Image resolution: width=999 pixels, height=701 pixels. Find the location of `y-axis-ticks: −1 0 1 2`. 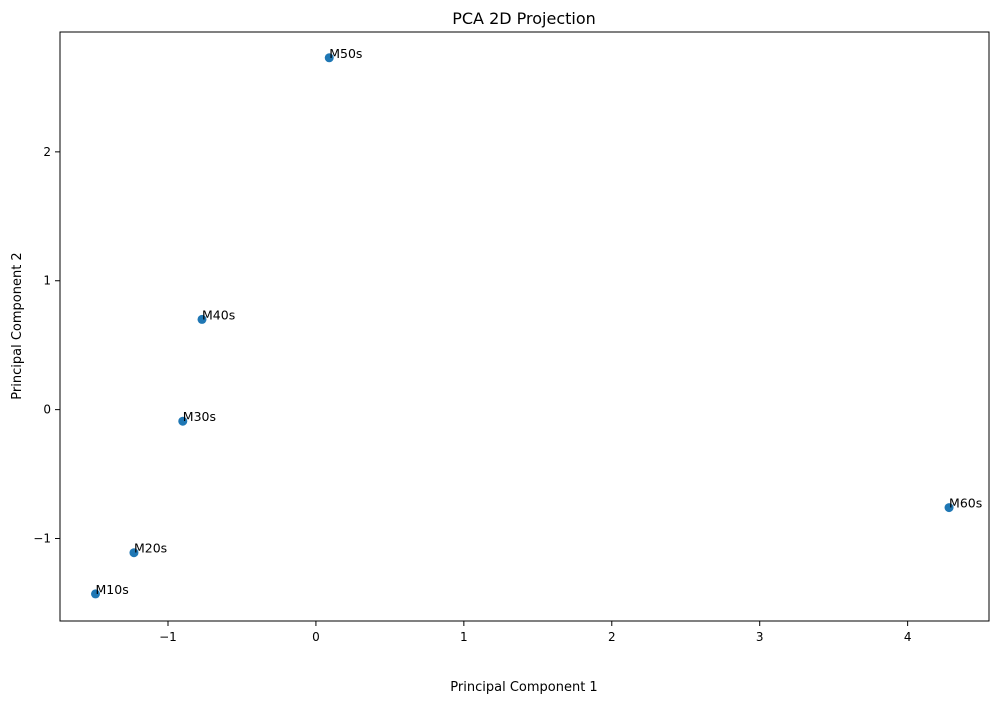

y-axis-ticks: −1 0 1 2 is located at coordinates (46, 345).